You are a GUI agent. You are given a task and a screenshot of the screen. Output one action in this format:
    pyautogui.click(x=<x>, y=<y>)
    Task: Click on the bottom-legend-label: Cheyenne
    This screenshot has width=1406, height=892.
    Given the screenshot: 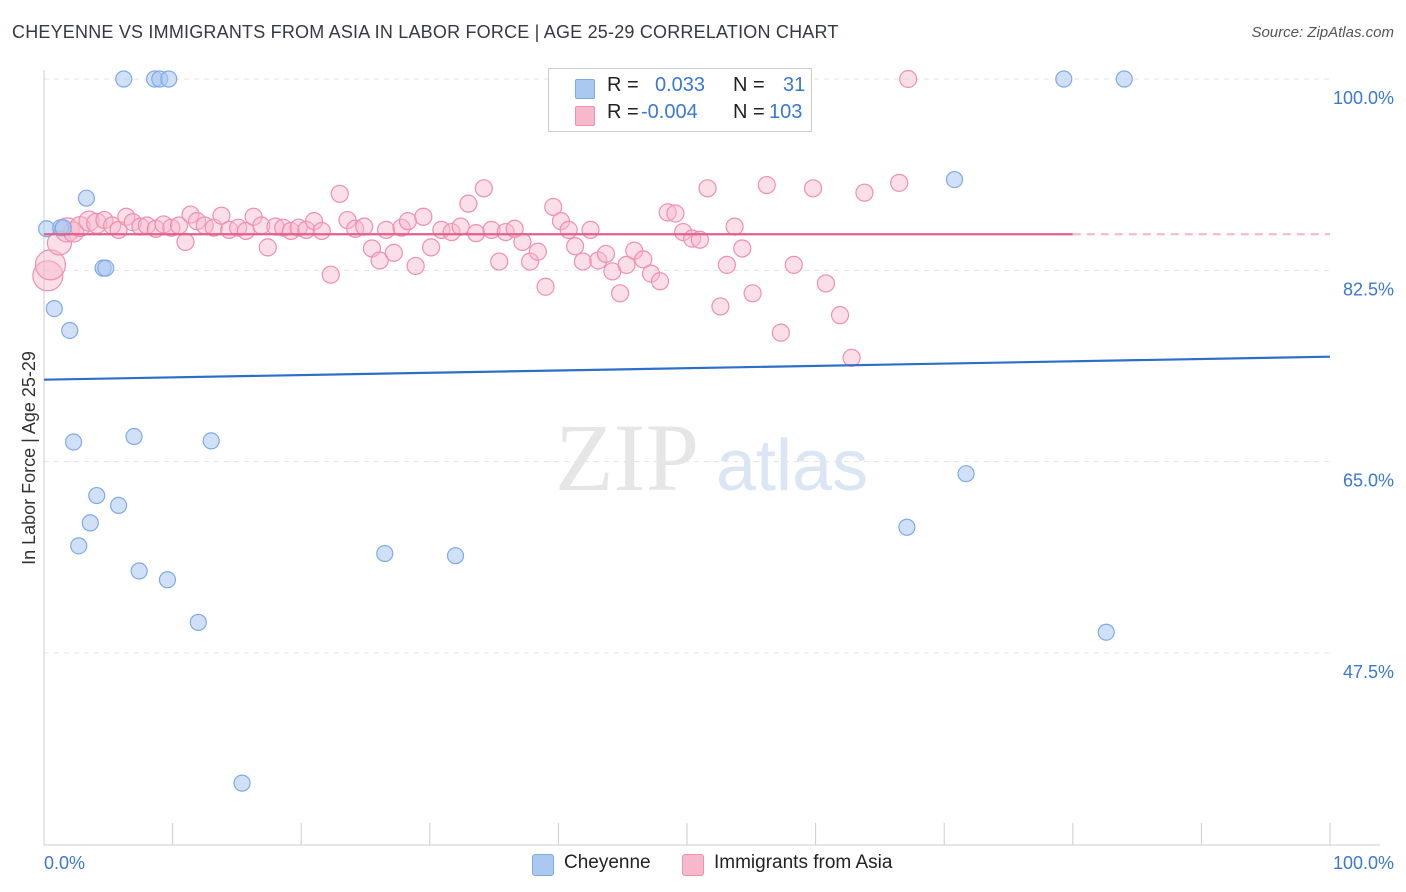 What is the action you would take?
    pyautogui.click(x=607, y=862)
    